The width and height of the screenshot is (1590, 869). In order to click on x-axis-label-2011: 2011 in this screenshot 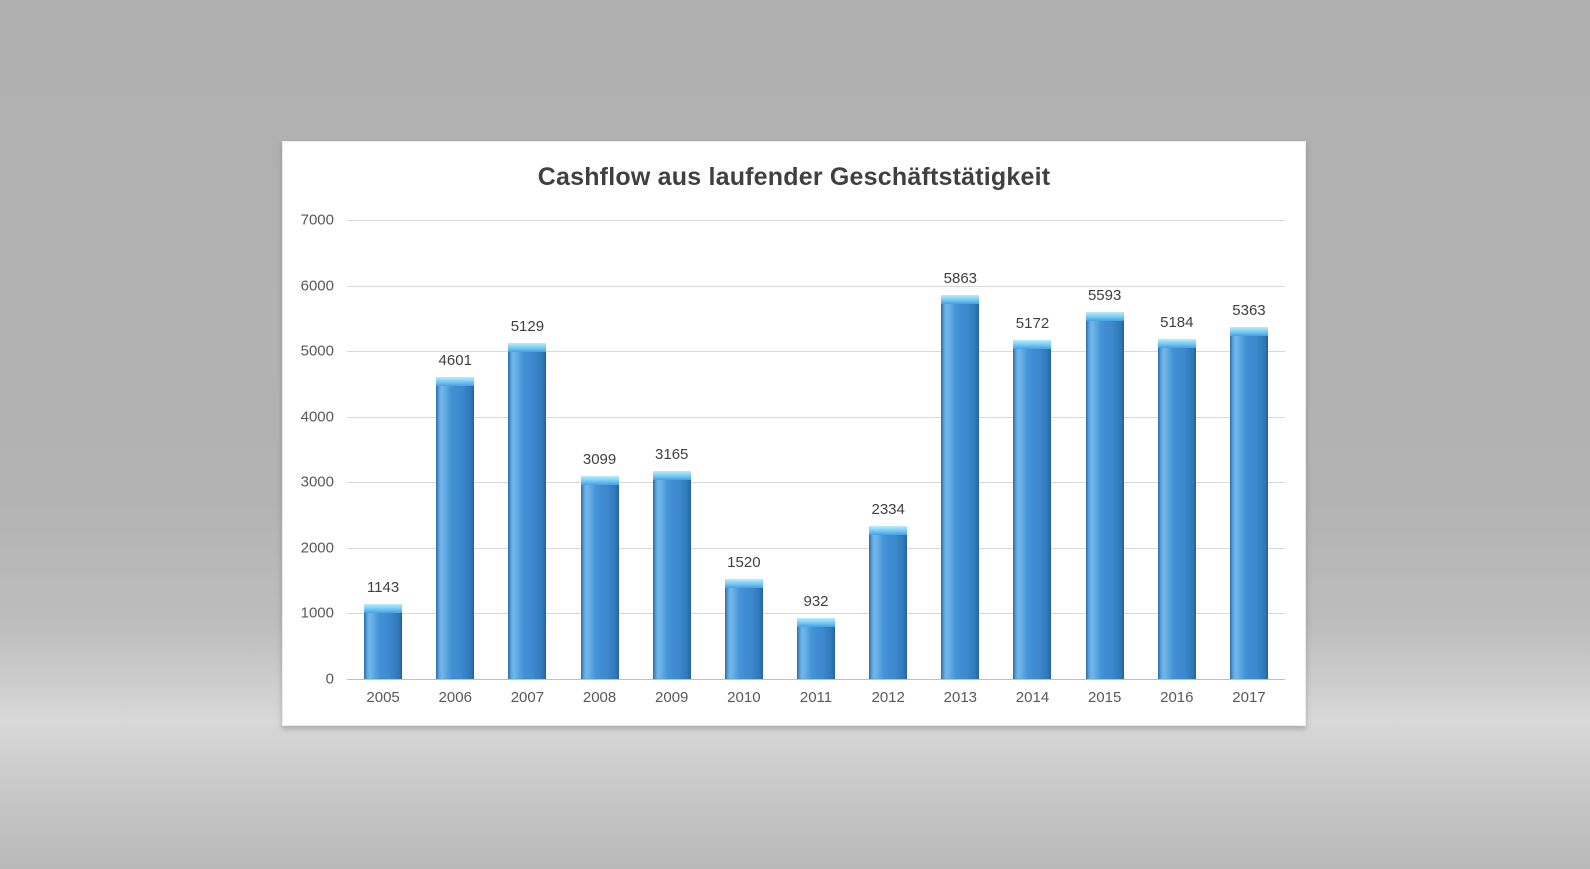, I will do `click(816, 697)`.